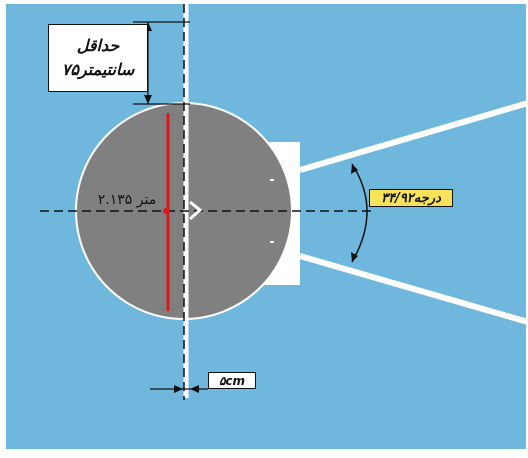 The image size is (528, 458). Describe the element at coordinates (195, 210) in the screenshot. I see `center-marker` at that location.